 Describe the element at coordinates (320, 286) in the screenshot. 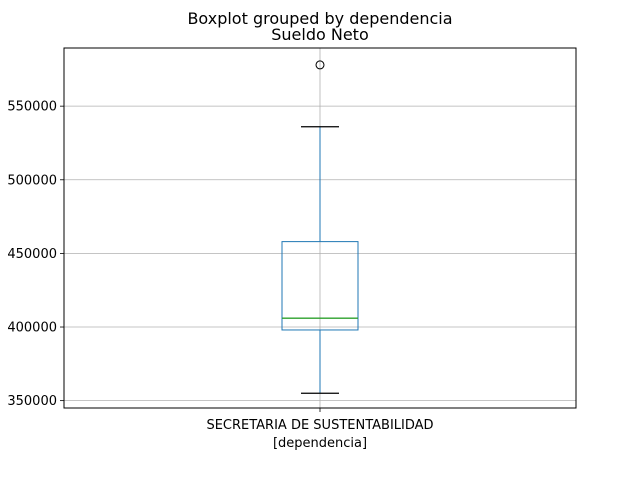

I see `iqr-box` at that location.